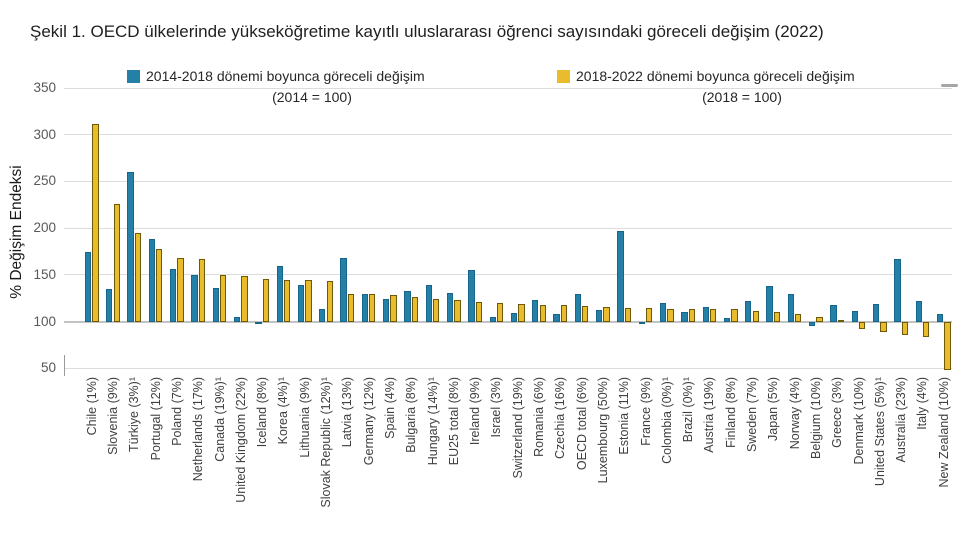 Image resolution: width=971 pixels, height=551 pixels. Describe the element at coordinates (815, 418) in the screenshot. I see `x-label-Belgium (10%): Belgium (10%)` at that location.